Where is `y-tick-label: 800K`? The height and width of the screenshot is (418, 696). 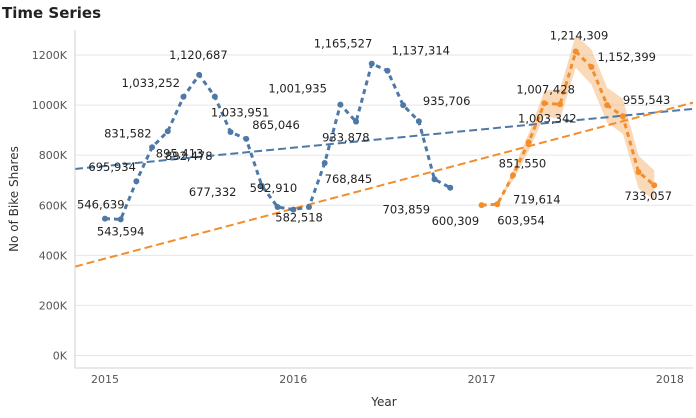 y-tick-label: 800K is located at coordinates (53, 155).